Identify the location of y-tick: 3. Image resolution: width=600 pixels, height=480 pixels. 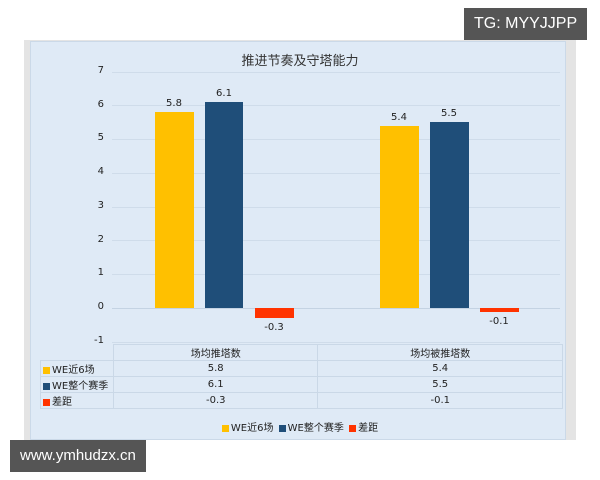
(100, 205).